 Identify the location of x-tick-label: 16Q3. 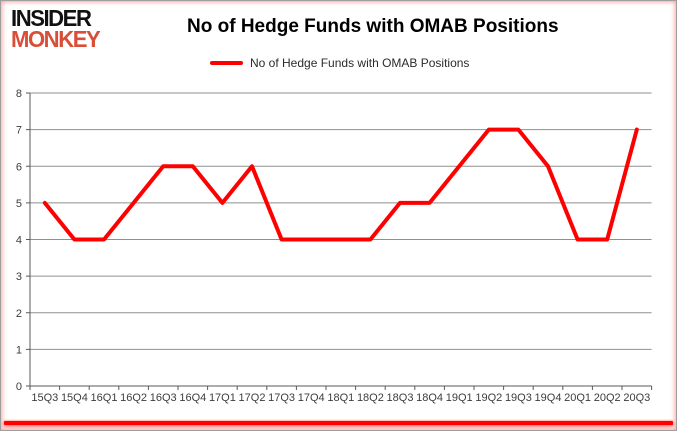
(163, 398).